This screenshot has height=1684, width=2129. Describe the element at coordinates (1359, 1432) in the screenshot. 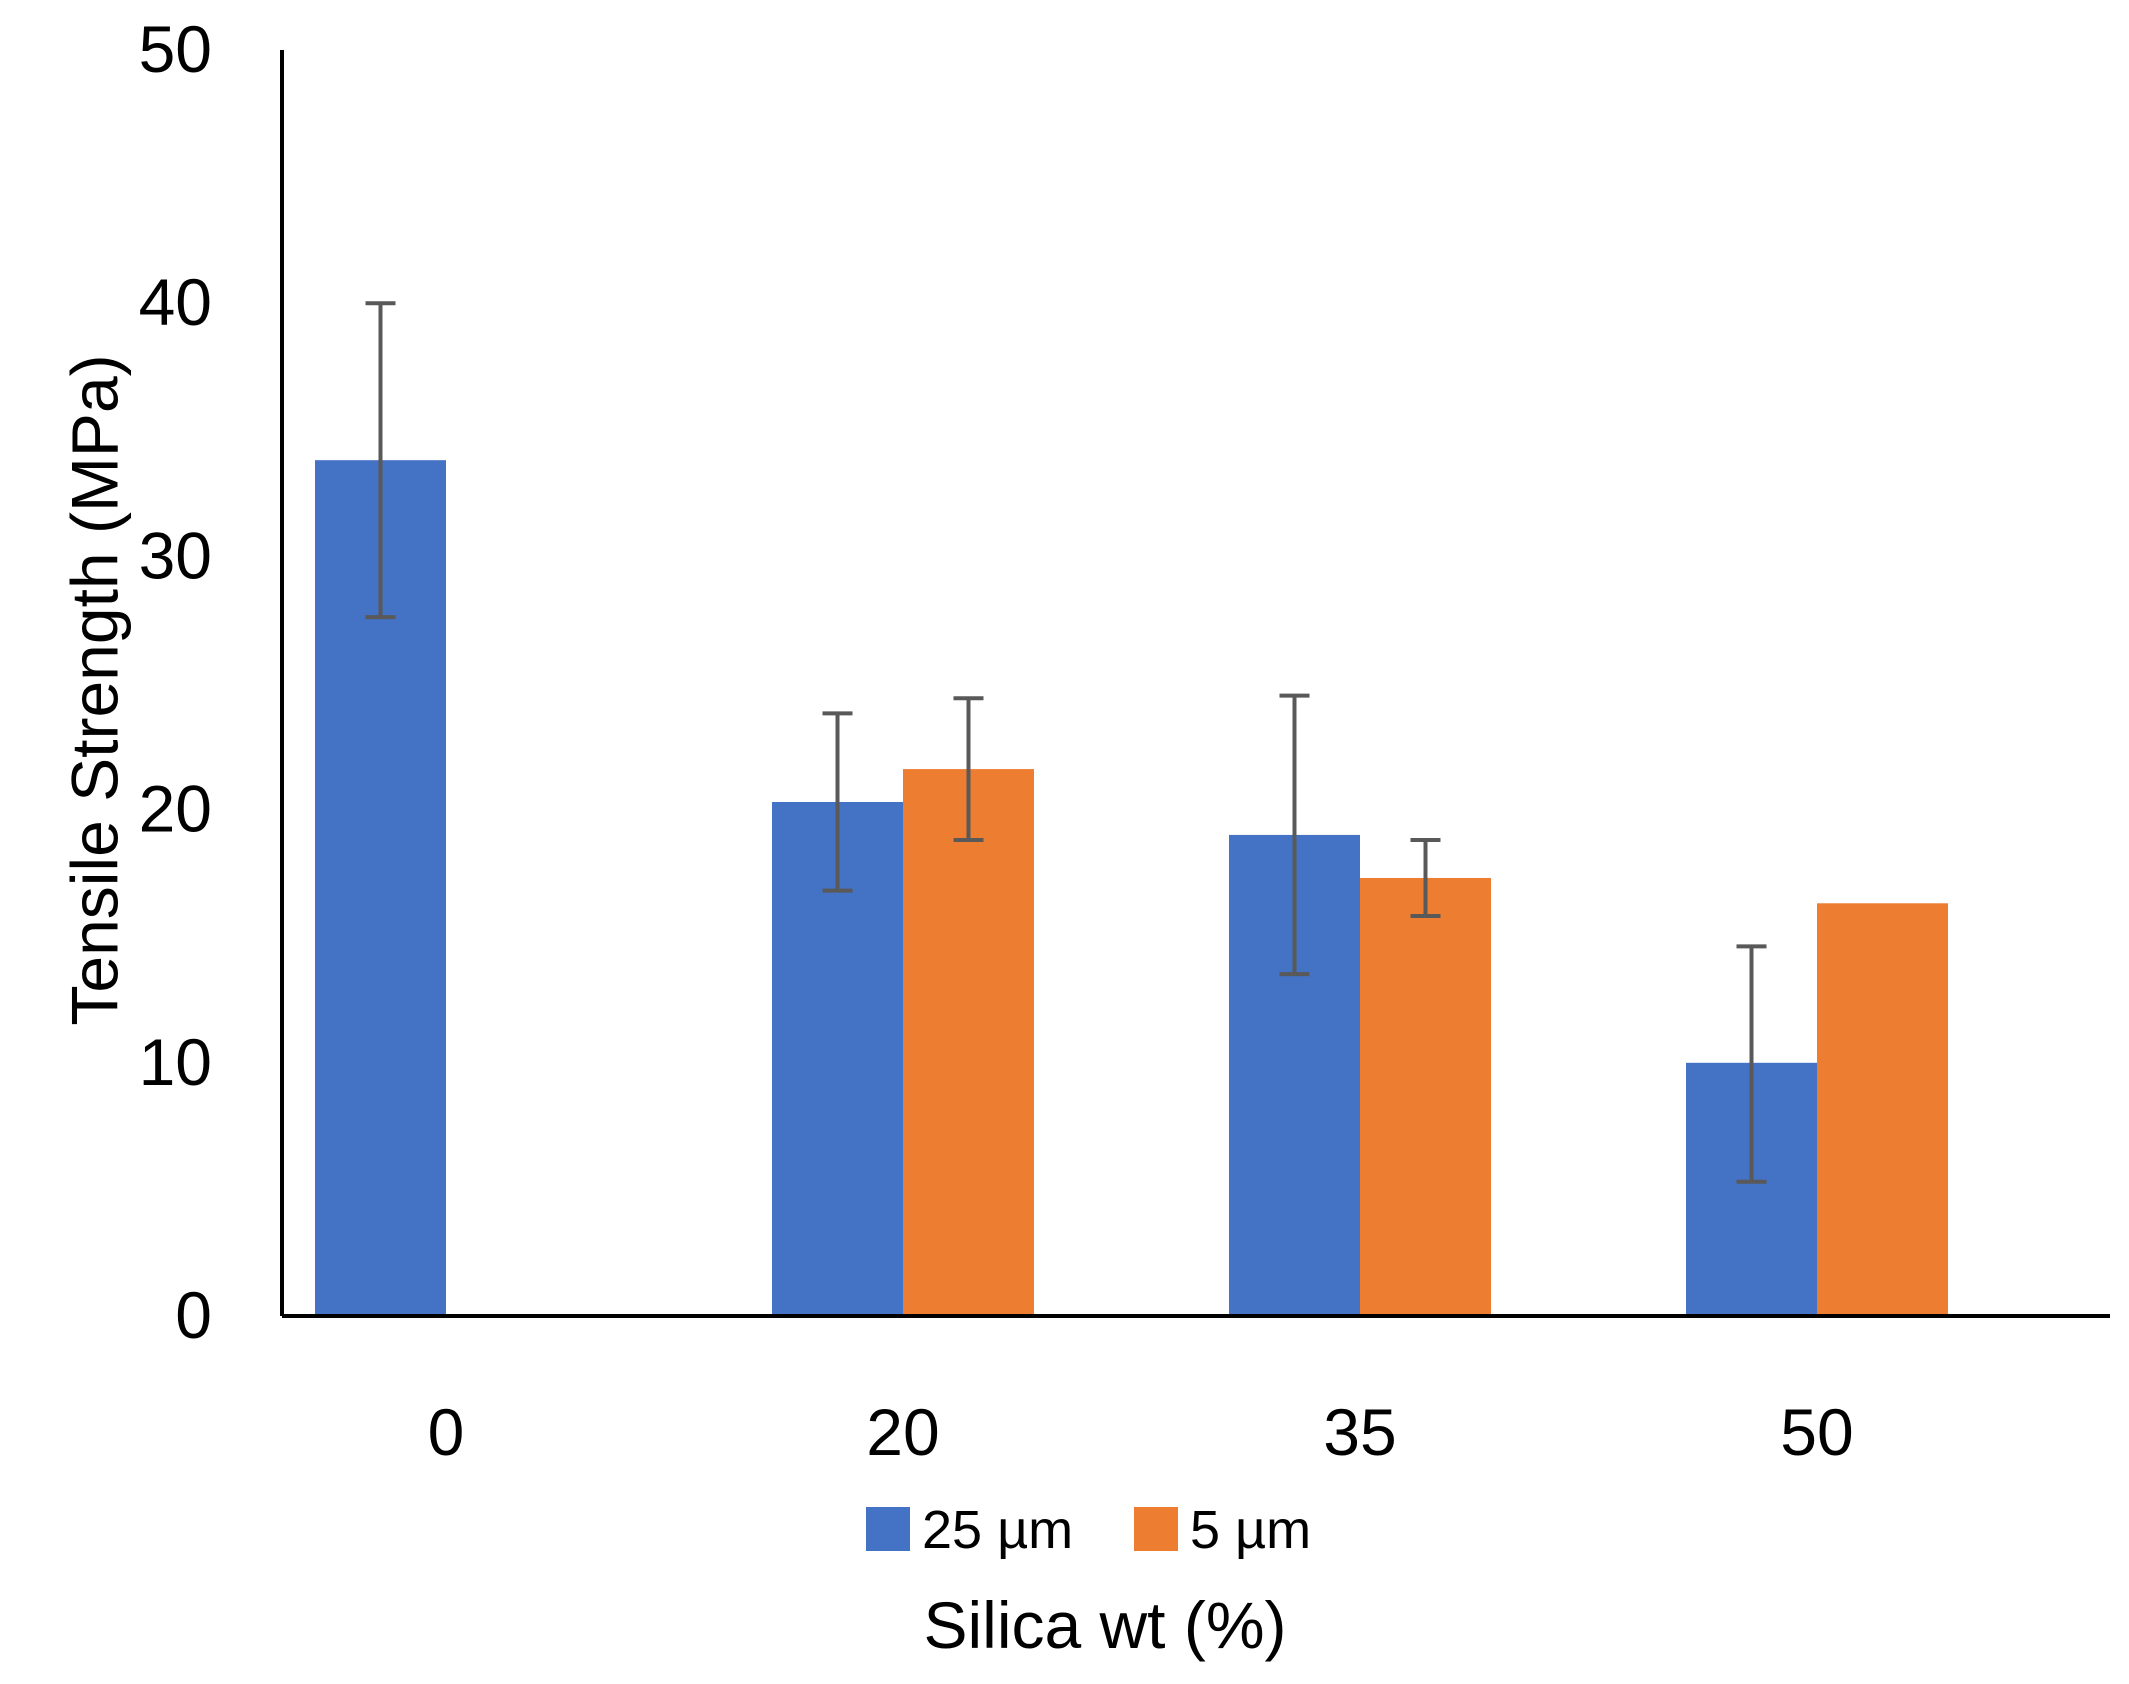

I see `x-tick-label: 35` at that location.